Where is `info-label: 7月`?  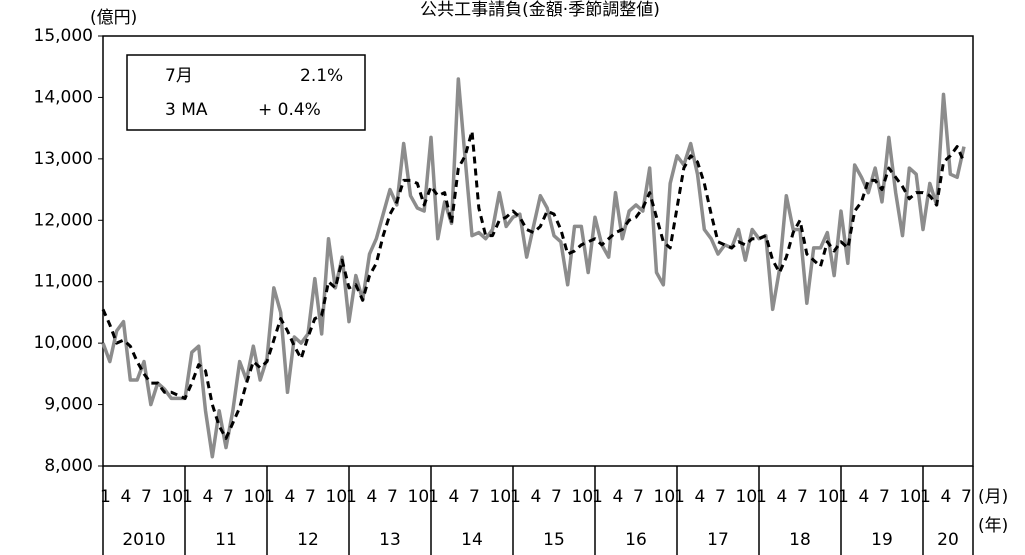
info-label: 7月 is located at coordinates (179, 76).